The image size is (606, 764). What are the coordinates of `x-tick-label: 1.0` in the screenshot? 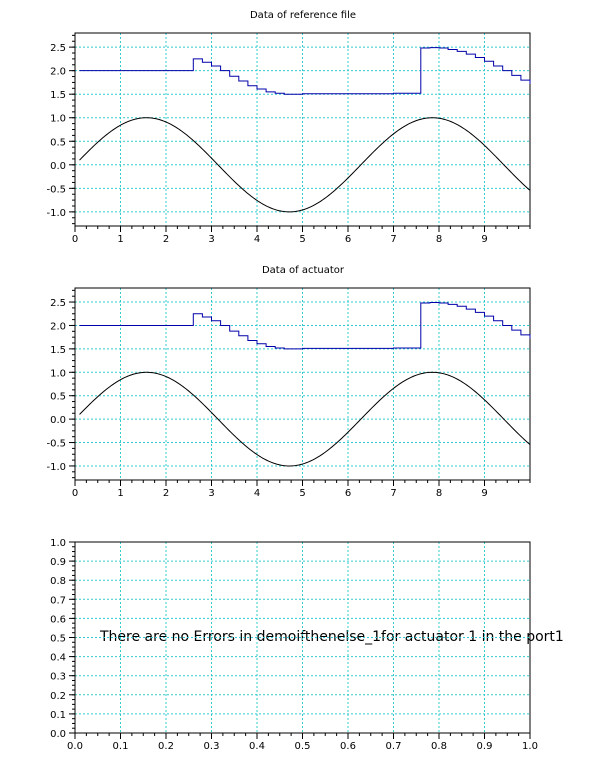 It's located at (530, 746).